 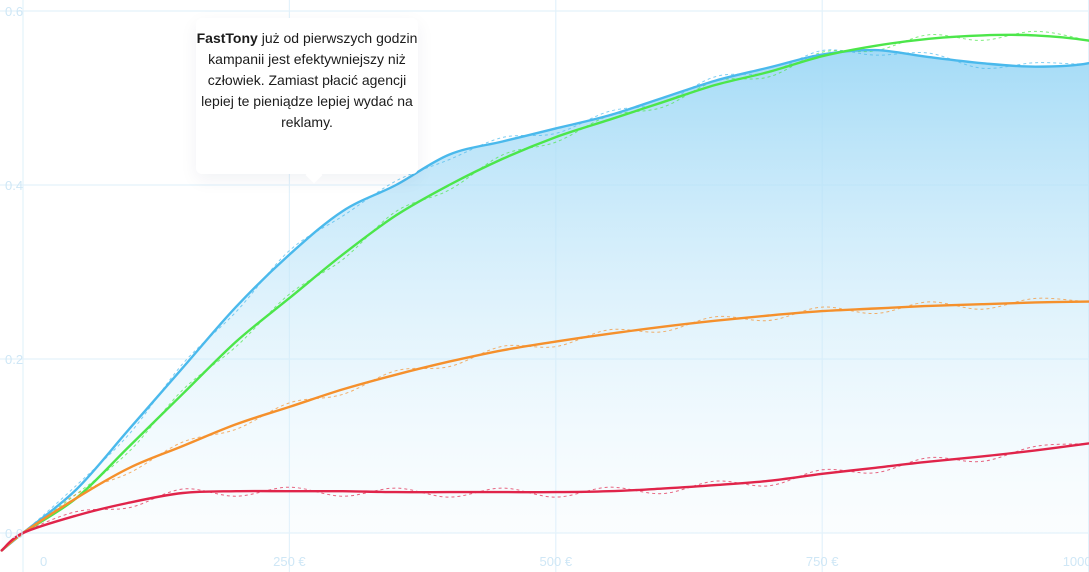 What do you see at coordinates (1076, 561) in the screenshot?
I see `x-tick-label: 1000 €` at bounding box center [1076, 561].